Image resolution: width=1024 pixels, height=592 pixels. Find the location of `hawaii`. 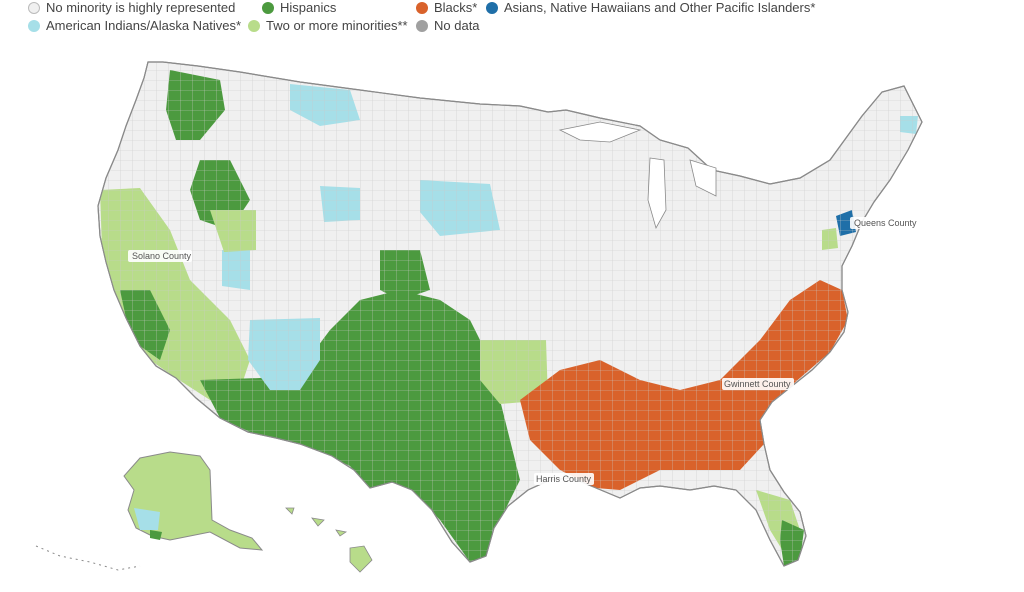

hawaii is located at coordinates (329, 540).